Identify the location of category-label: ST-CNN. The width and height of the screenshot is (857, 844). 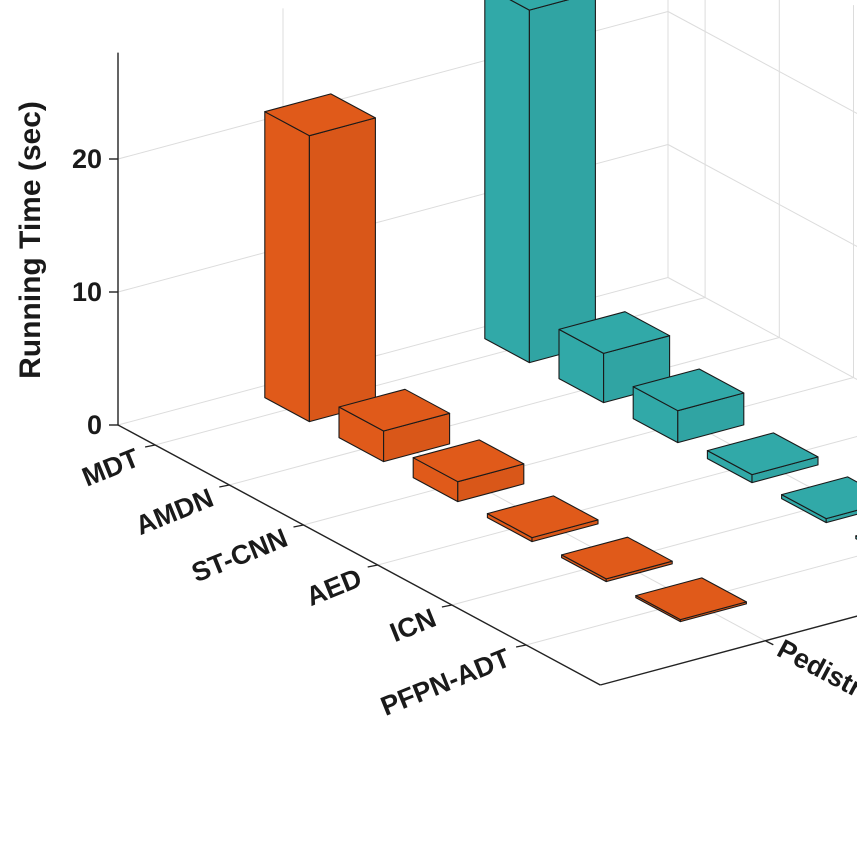
(239, 555).